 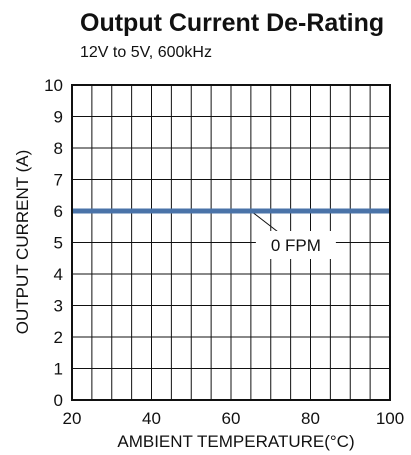 I want to click on x-tick-label: 100, so click(x=390, y=418).